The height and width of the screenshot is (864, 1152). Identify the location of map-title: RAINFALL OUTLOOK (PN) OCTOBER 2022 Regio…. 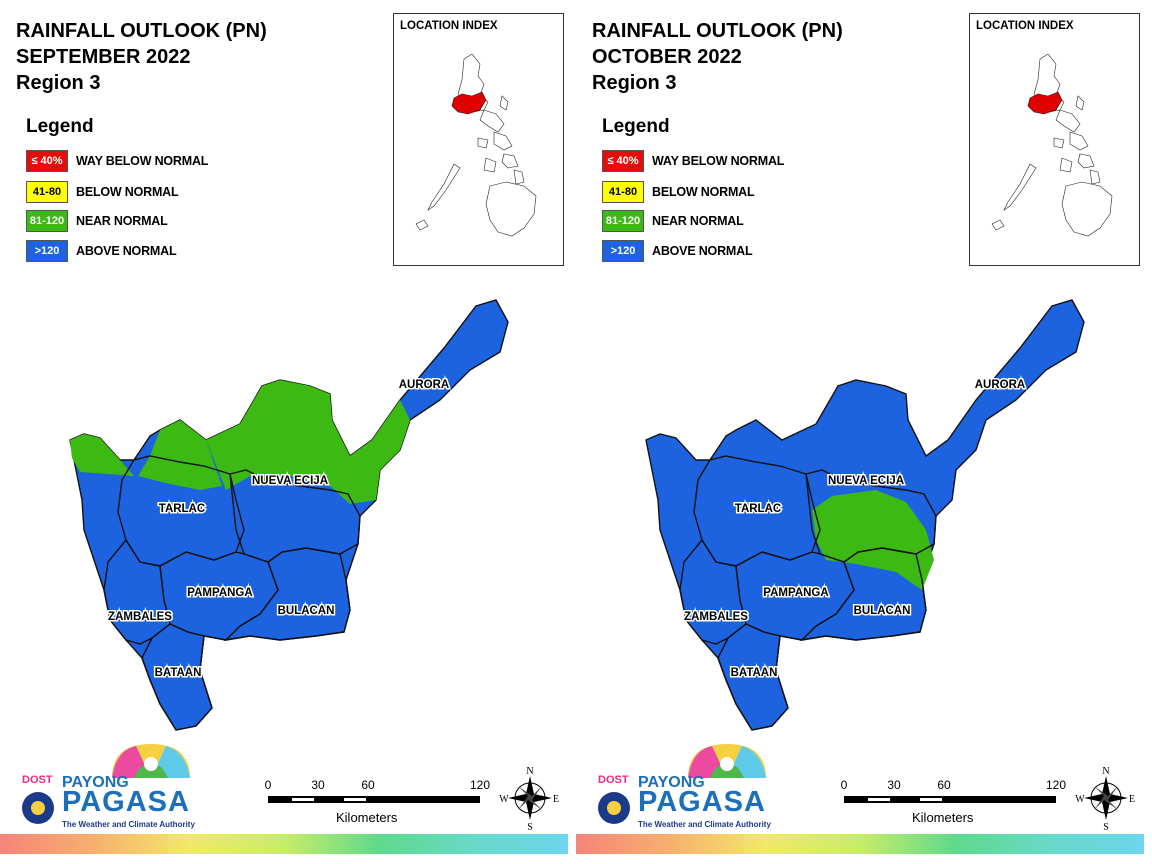
(717, 57).